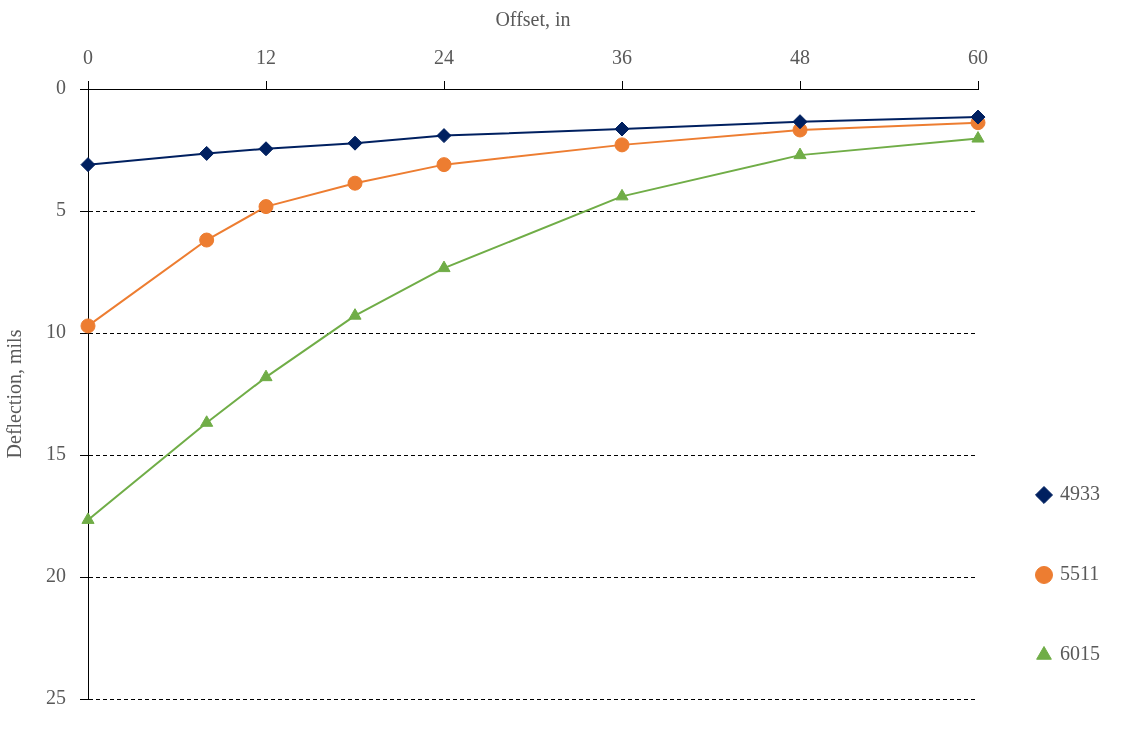 The height and width of the screenshot is (743, 1140). I want to click on legend-label: 4933, so click(1080, 493).